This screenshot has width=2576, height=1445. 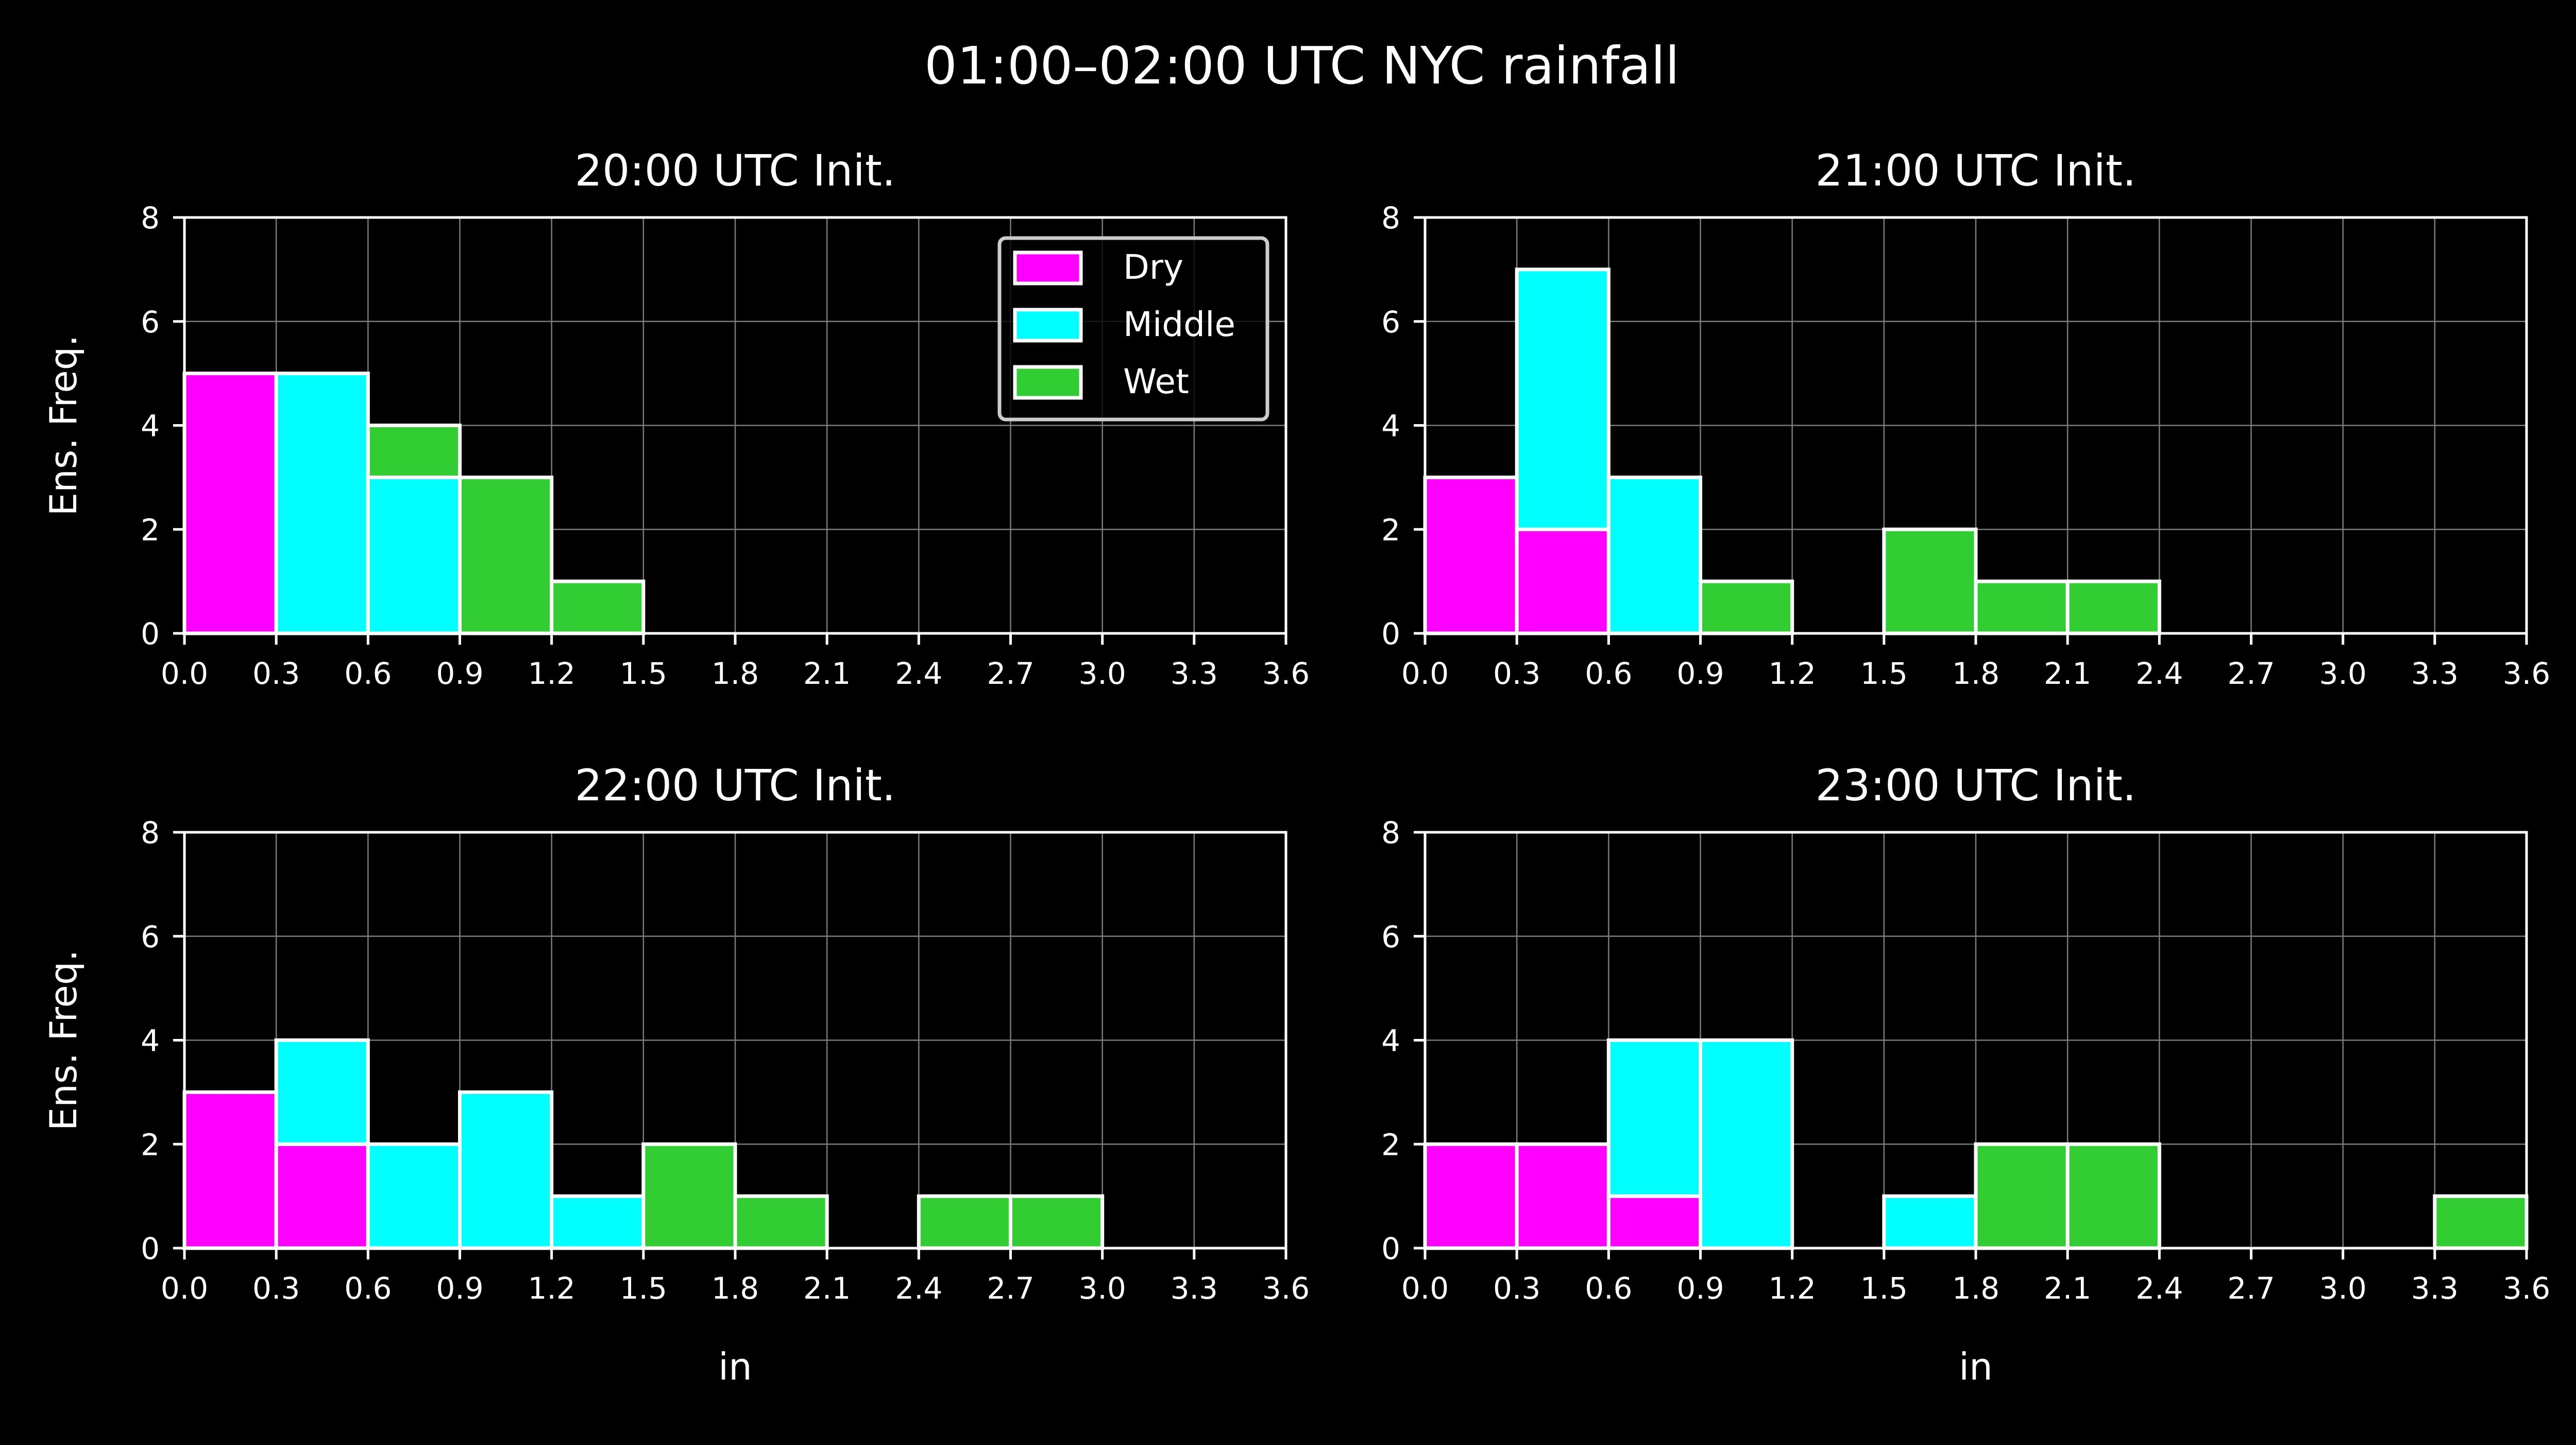 What do you see at coordinates (1179, 324) in the screenshot?
I see `legend-label-middle: Middle` at bounding box center [1179, 324].